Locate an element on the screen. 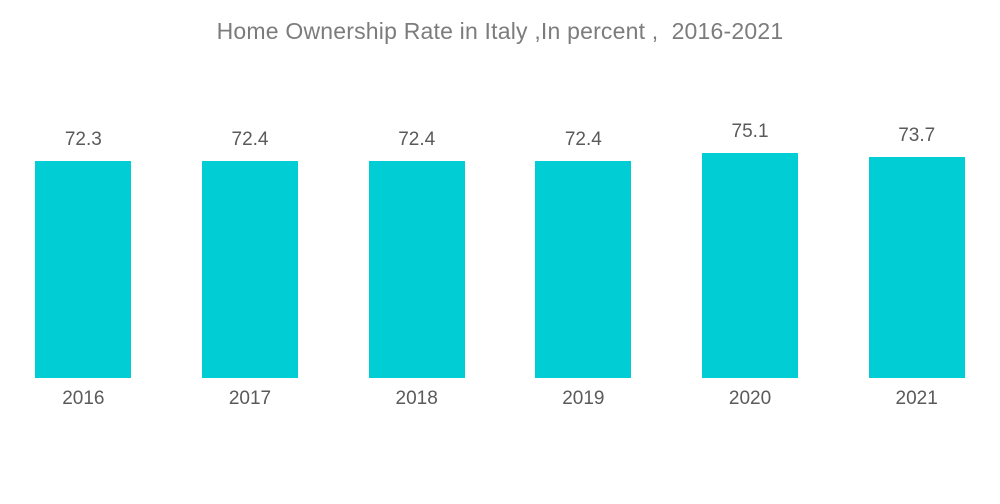 The image size is (1000, 504). bar-value-label: 73.7 is located at coordinates (917, 135).